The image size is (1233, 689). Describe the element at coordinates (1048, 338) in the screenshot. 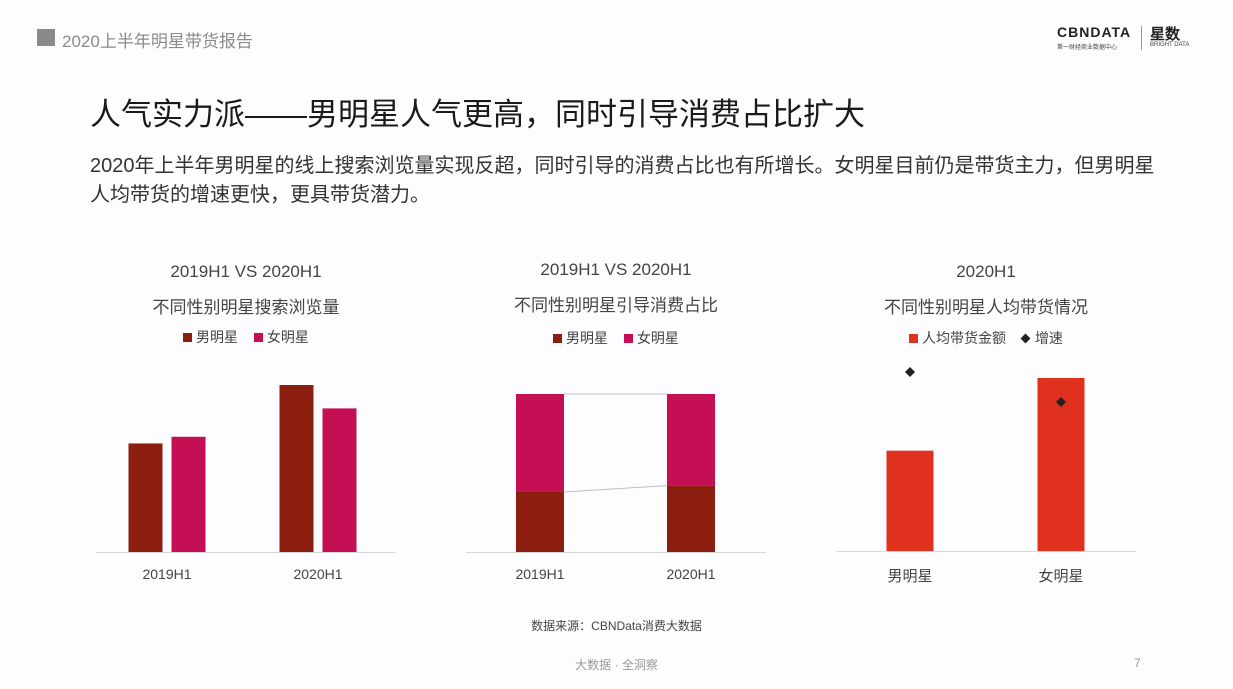

I see `legend-label: 增速` at that location.